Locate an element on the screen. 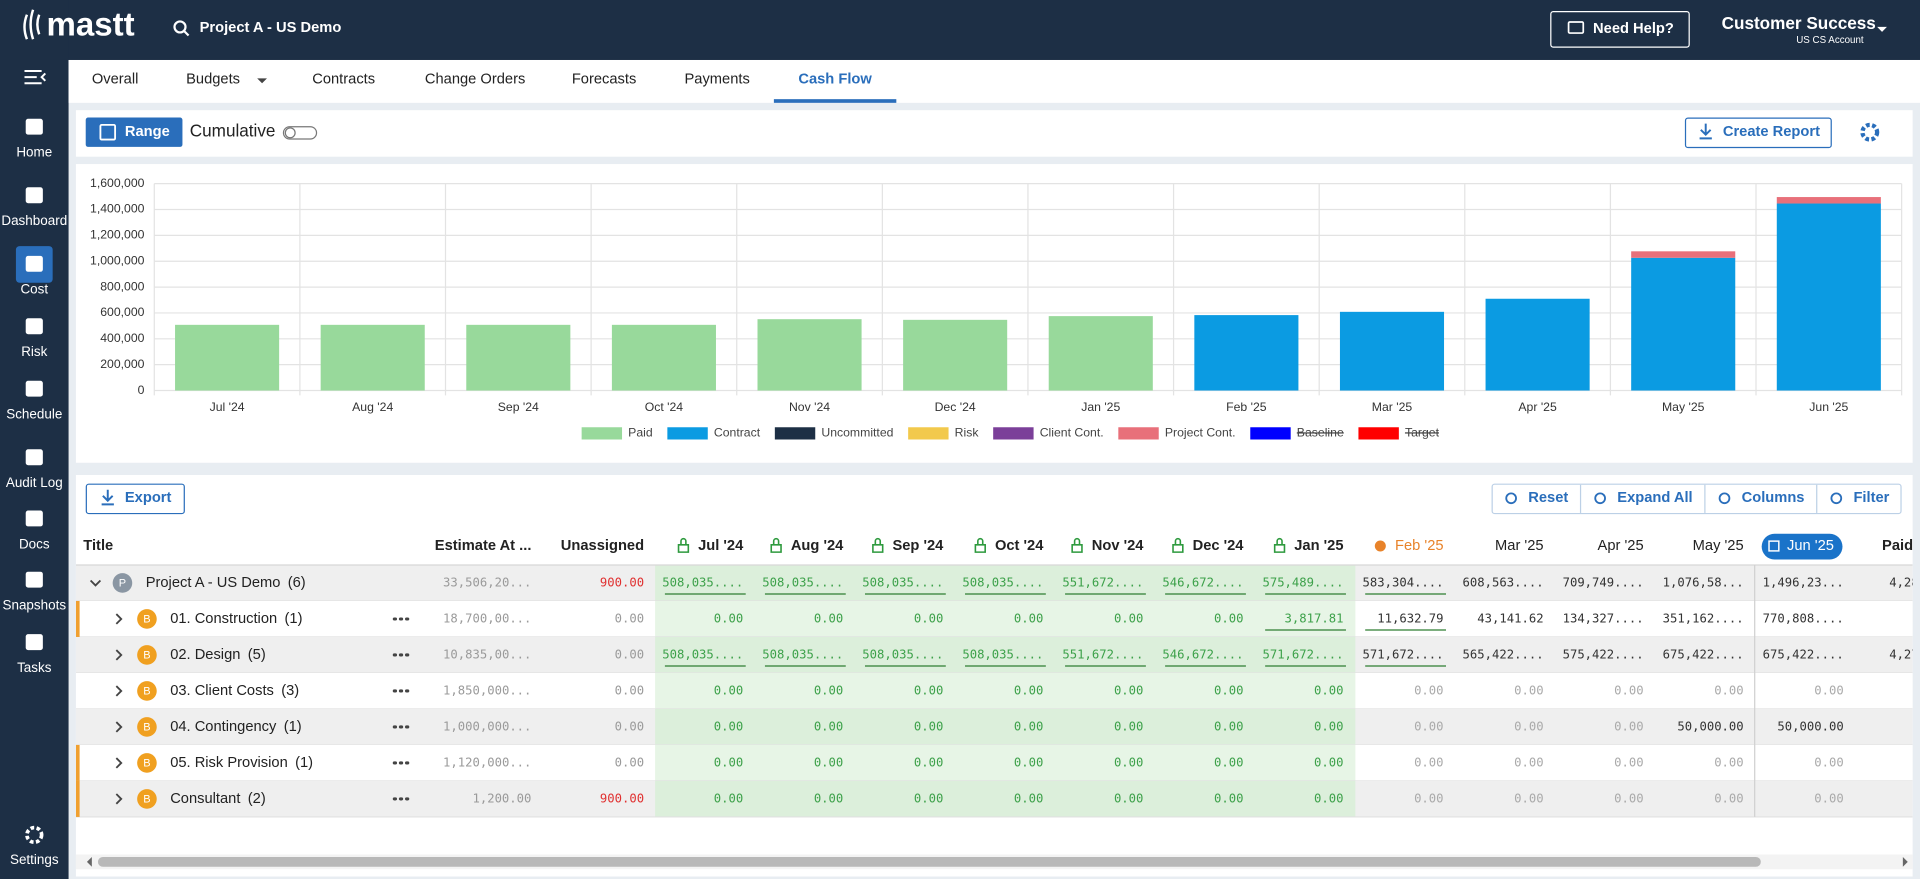 Image resolution: width=1920 pixels, height=879 pixels. row-title: Consultant is located at coordinates (205, 799).